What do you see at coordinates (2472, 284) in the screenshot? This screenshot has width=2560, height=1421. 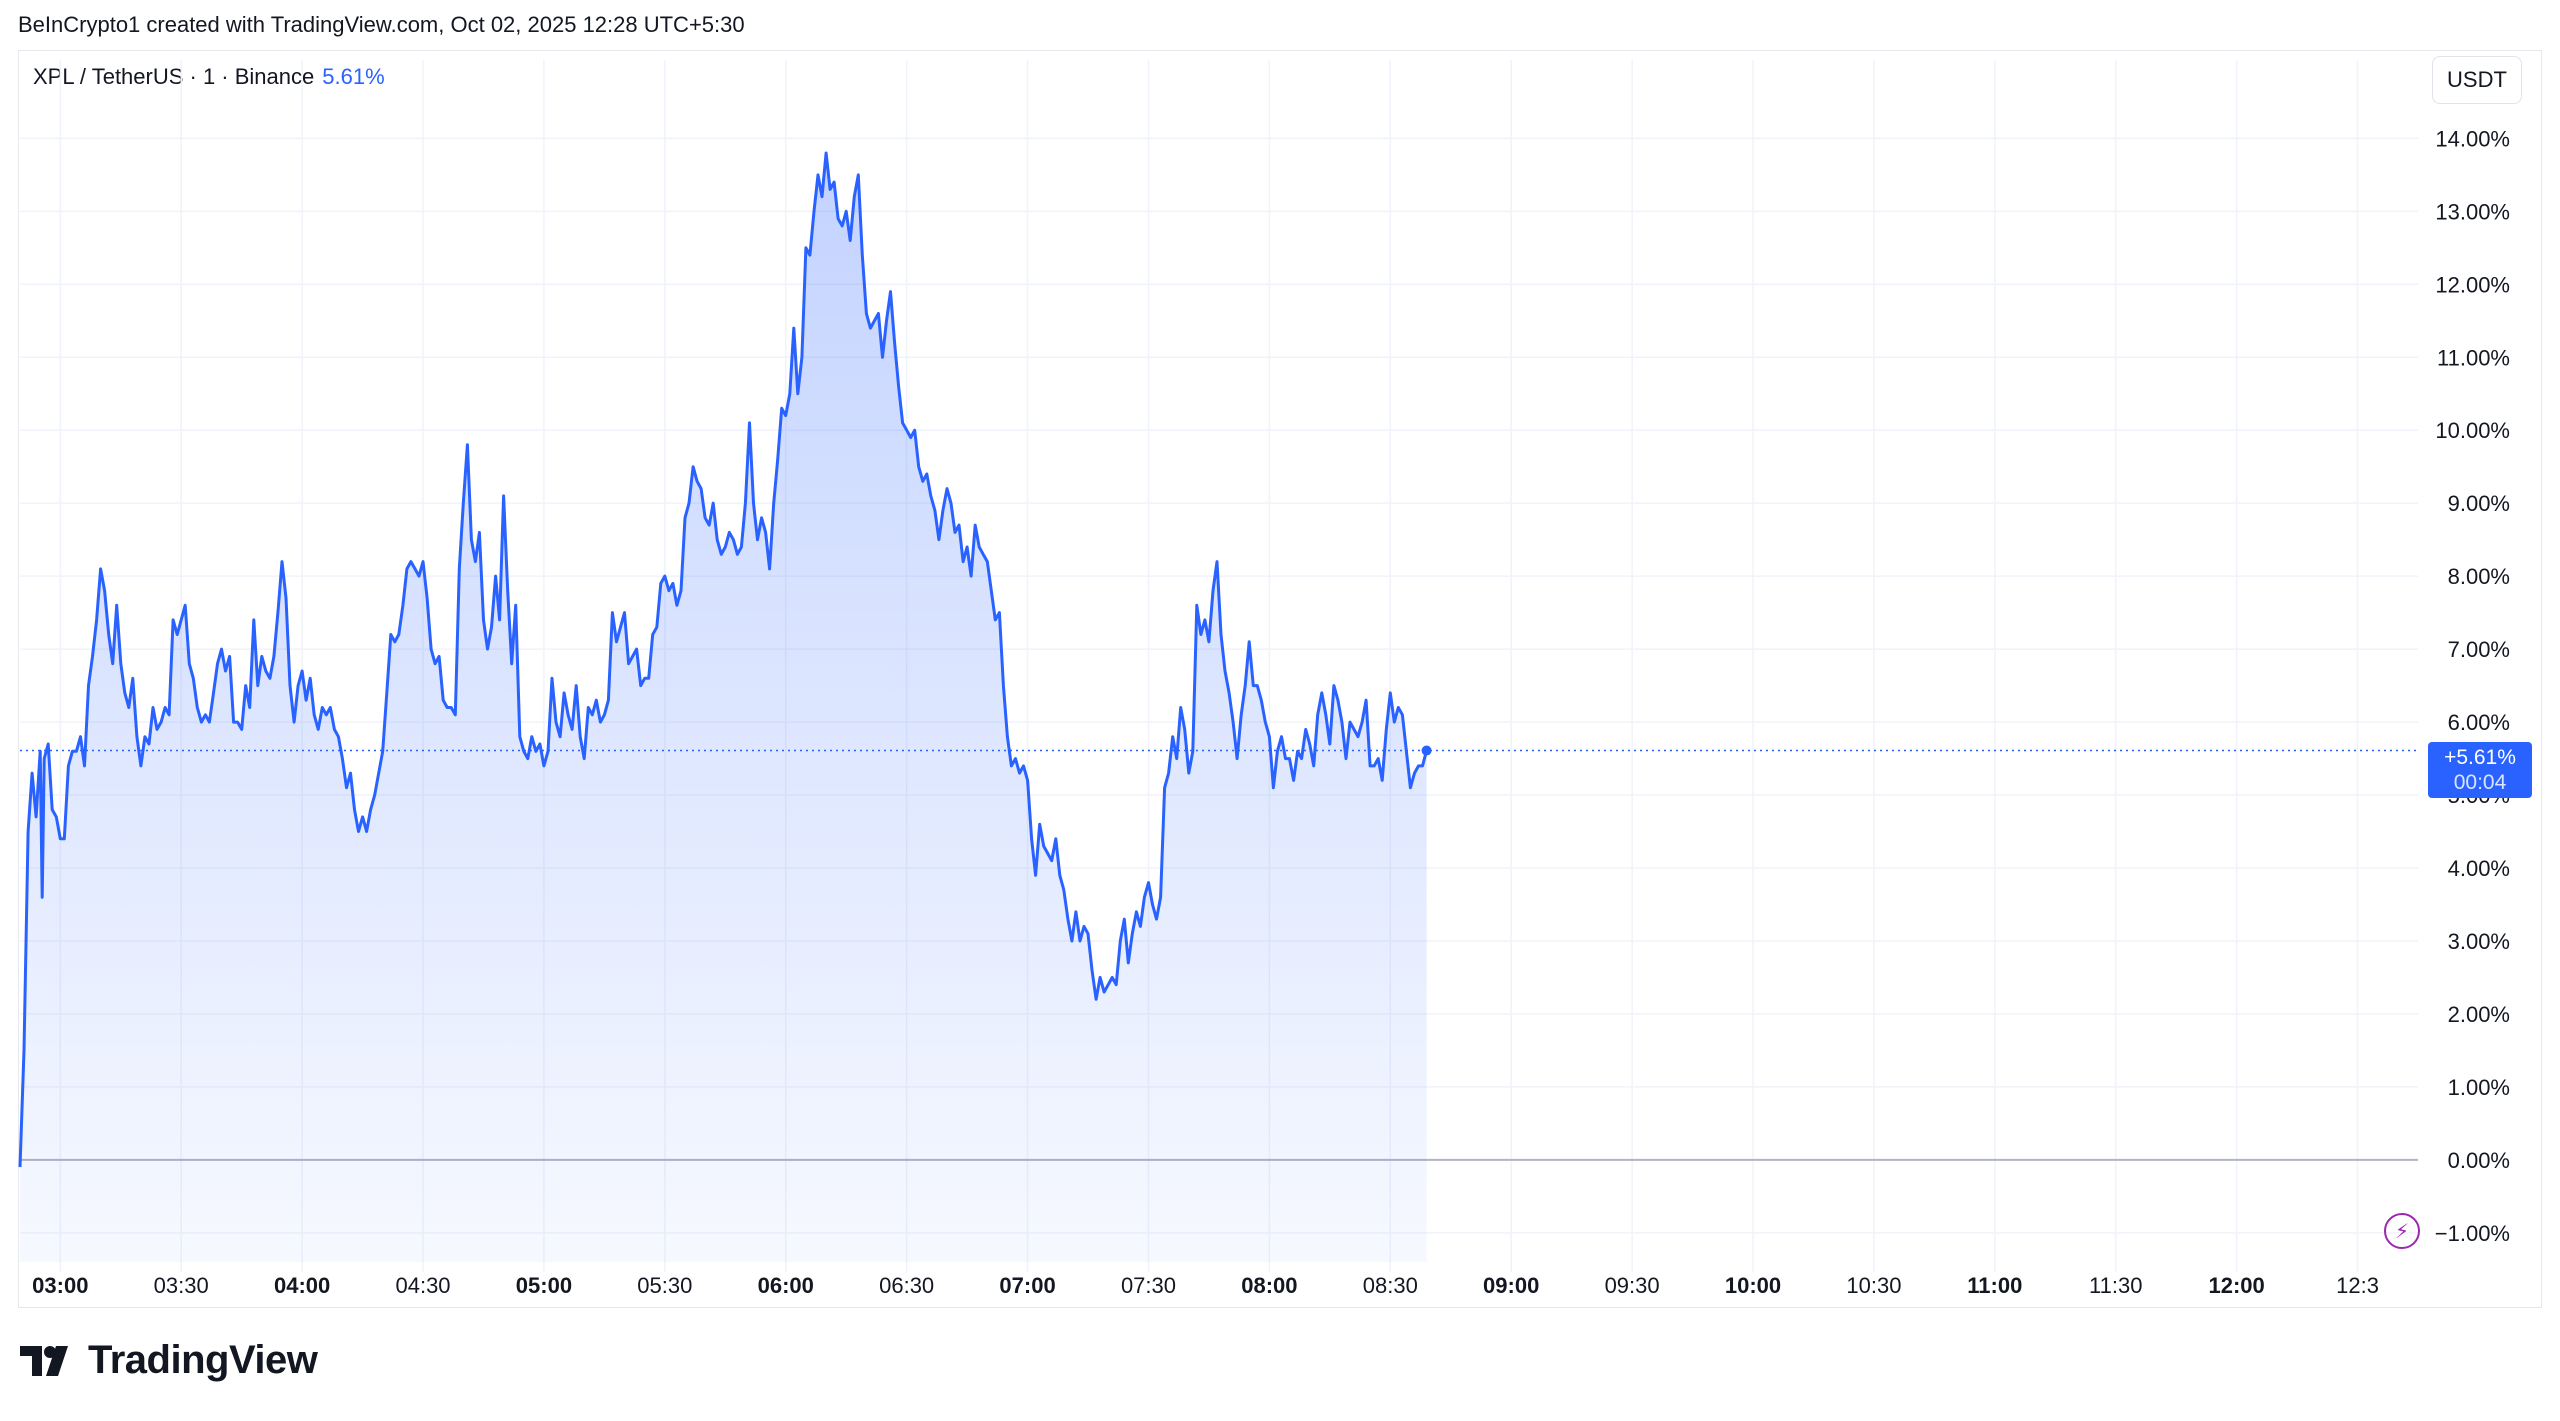 I see `y-tick-label: 12.00%` at bounding box center [2472, 284].